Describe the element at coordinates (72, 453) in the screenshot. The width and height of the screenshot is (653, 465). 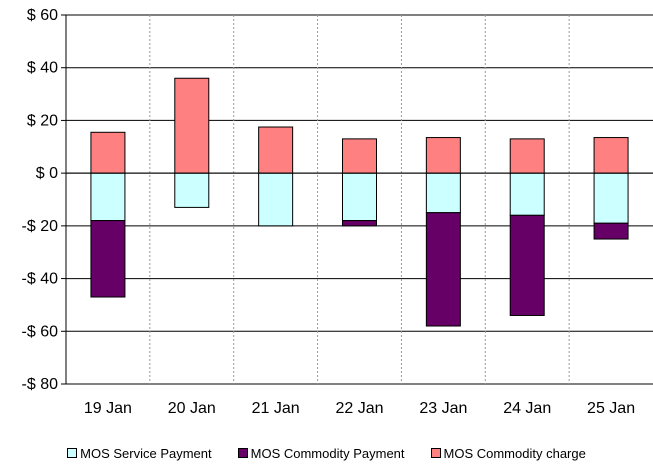
I see `legend-swatch-service-payment` at that location.